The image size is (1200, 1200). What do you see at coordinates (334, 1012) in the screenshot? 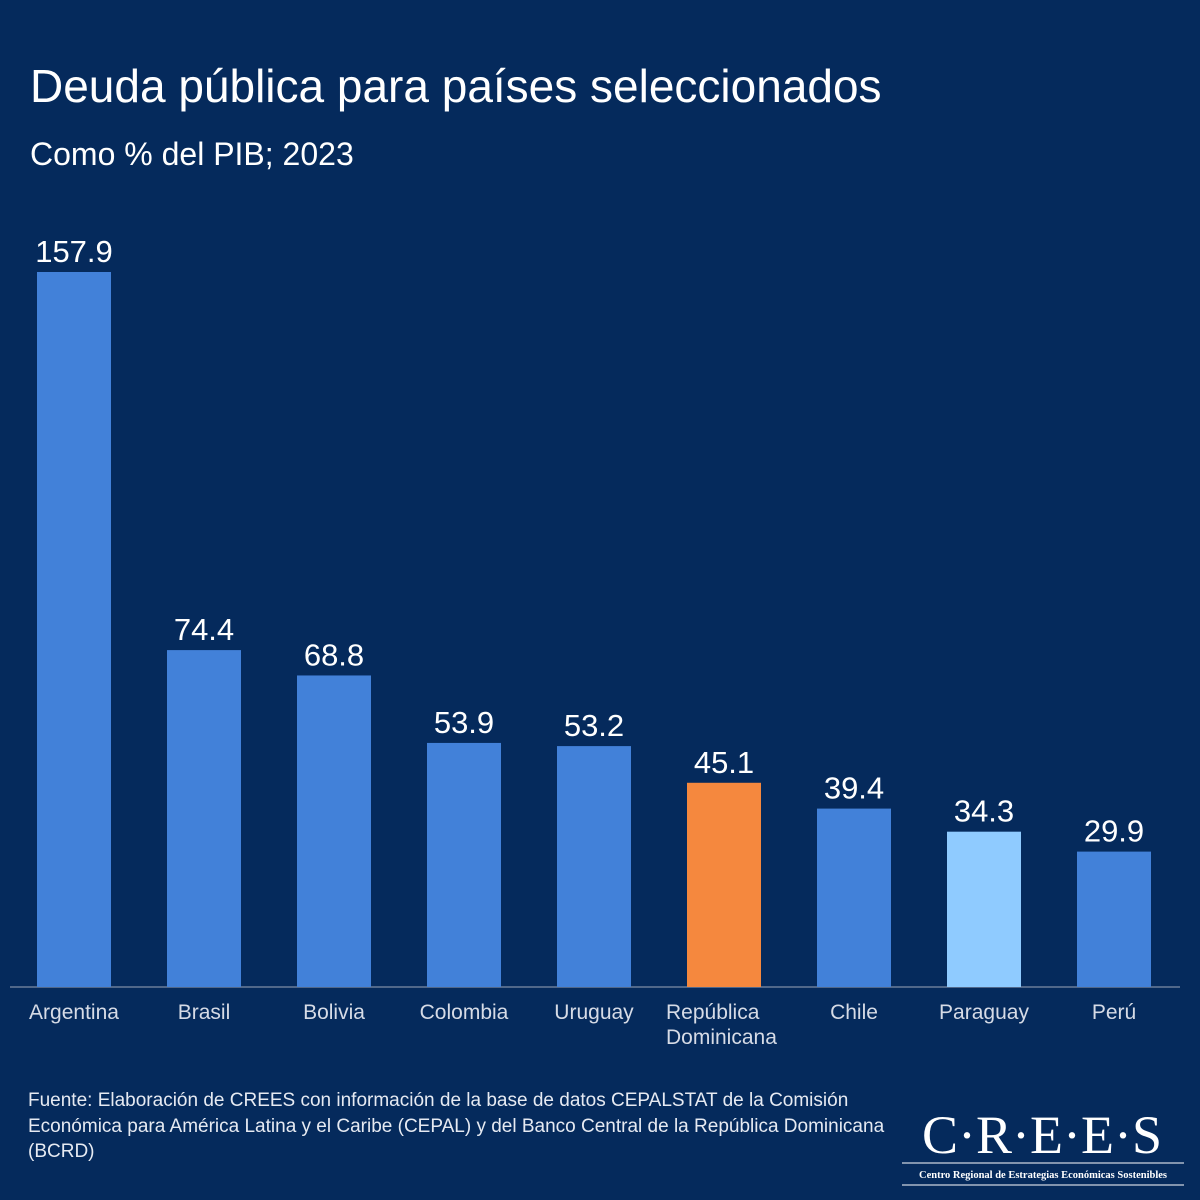
I see `x-tick-label: Bolivia` at bounding box center [334, 1012].